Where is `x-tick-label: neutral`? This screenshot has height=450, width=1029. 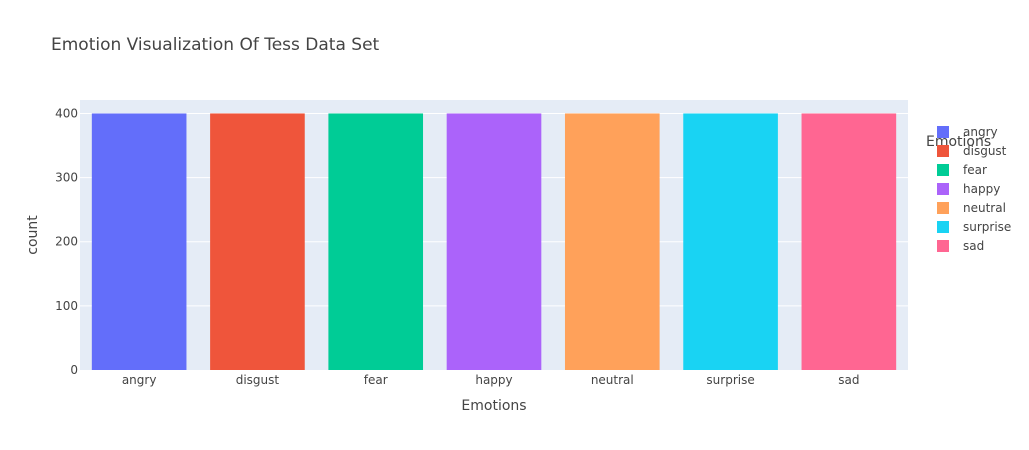 x-tick-label: neutral is located at coordinates (612, 380).